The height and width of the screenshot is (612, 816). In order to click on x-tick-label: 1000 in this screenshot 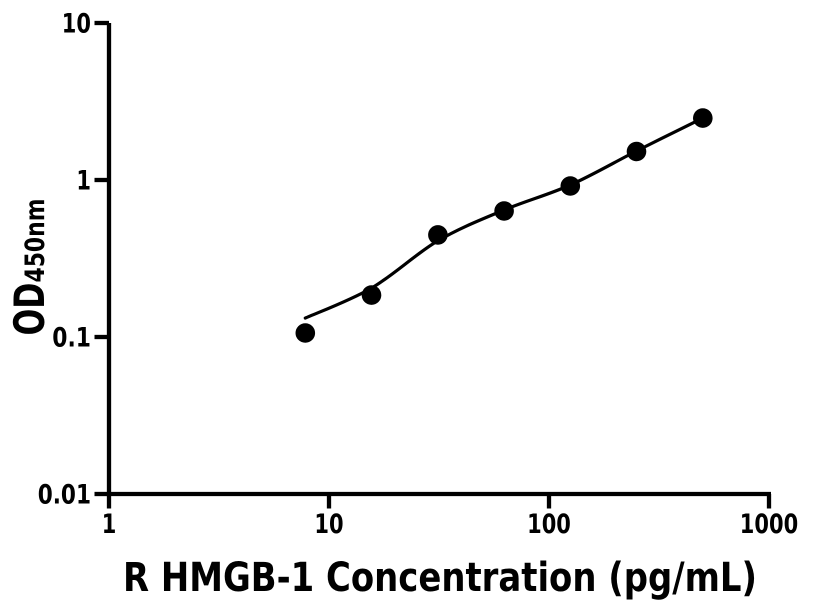, I will do `click(769, 524)`.